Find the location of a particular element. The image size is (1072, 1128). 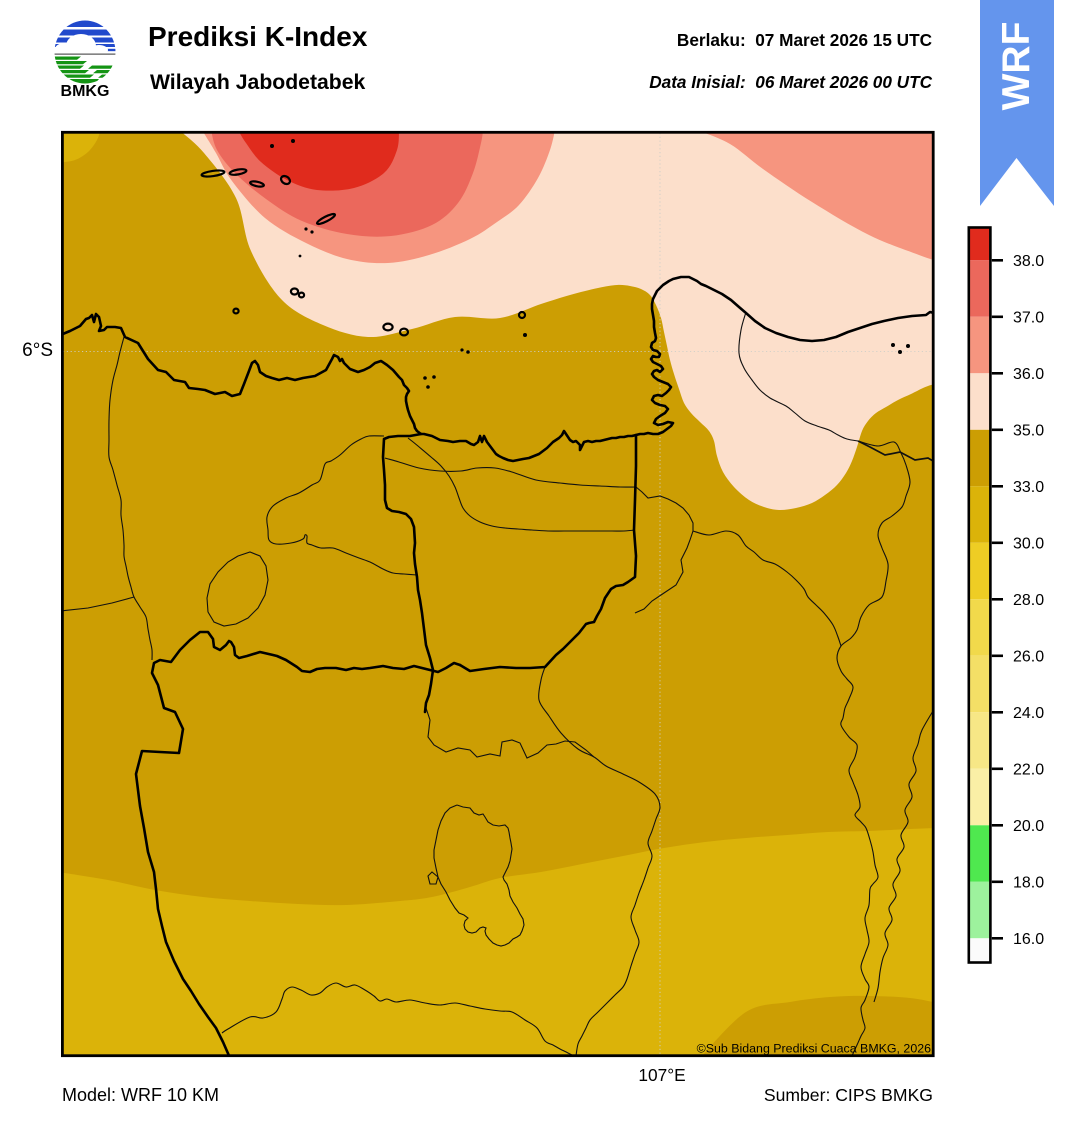

svg-text: WRF is located at coordinates (1016, 66).